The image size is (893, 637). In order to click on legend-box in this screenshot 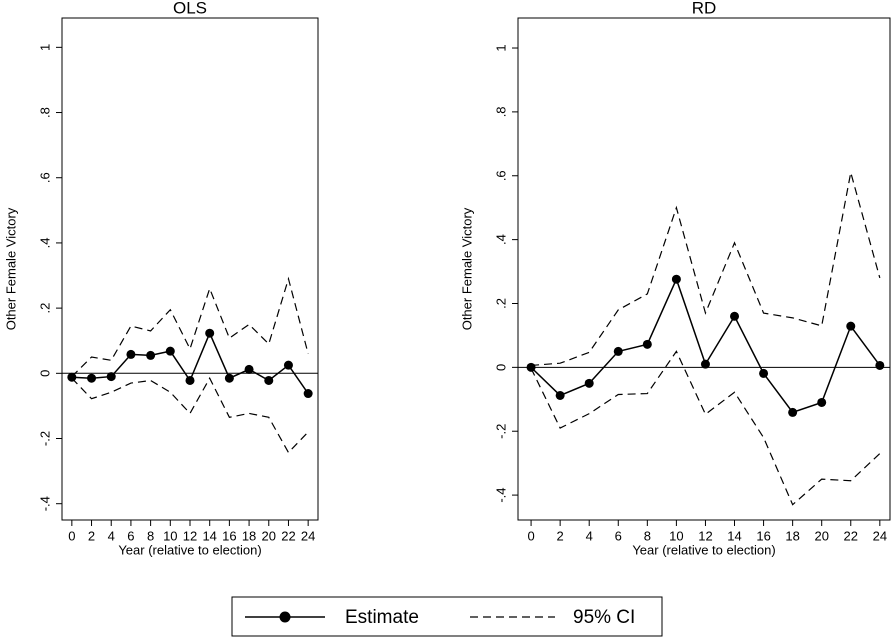, I will do `click(447, 616)`.